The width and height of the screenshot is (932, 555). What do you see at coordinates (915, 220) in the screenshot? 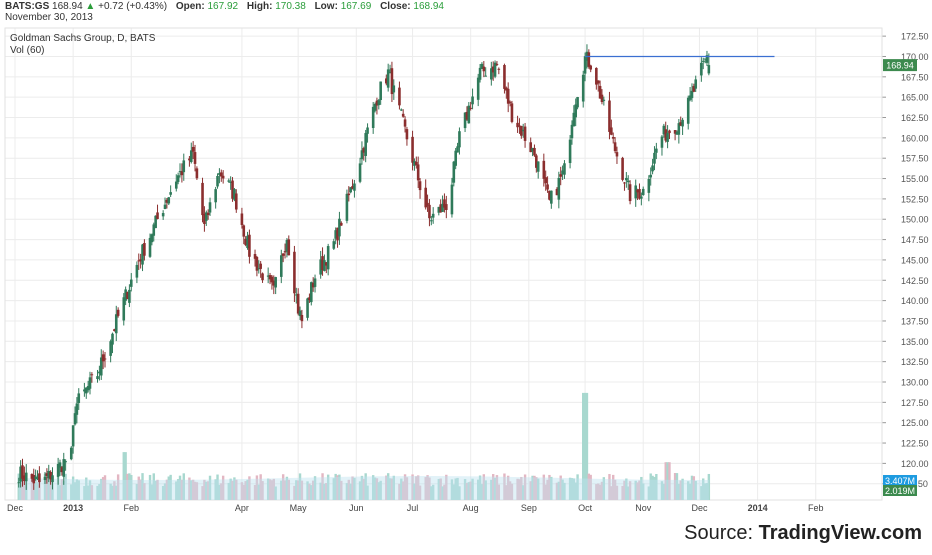
I see `price-tick-label: 150.00` at bounding box center [915, 220].